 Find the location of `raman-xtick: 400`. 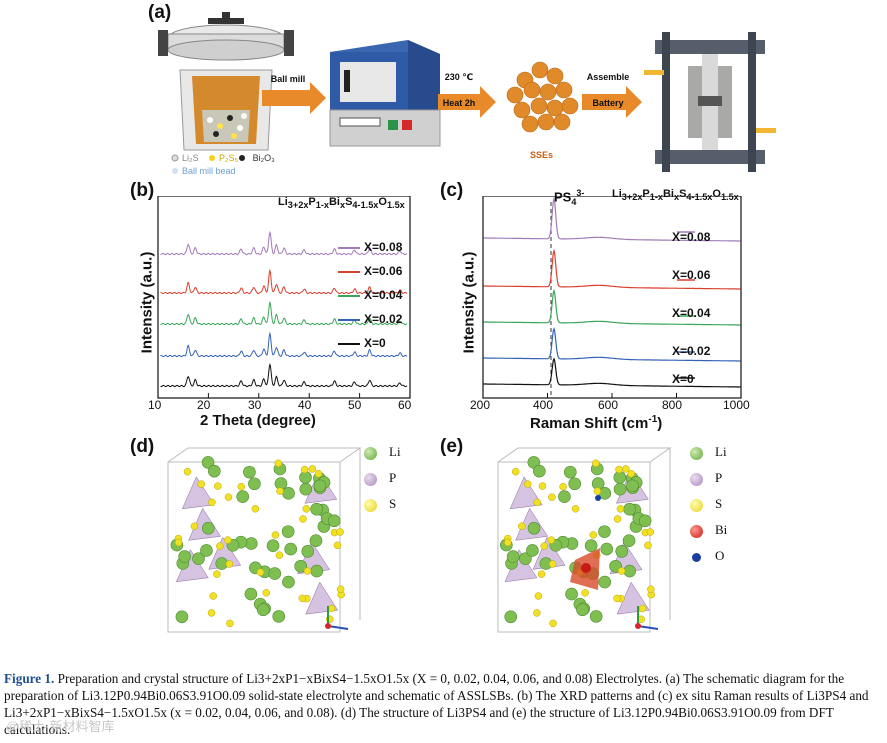

raman-xtick: 400 is located at coordinates (543, 405).